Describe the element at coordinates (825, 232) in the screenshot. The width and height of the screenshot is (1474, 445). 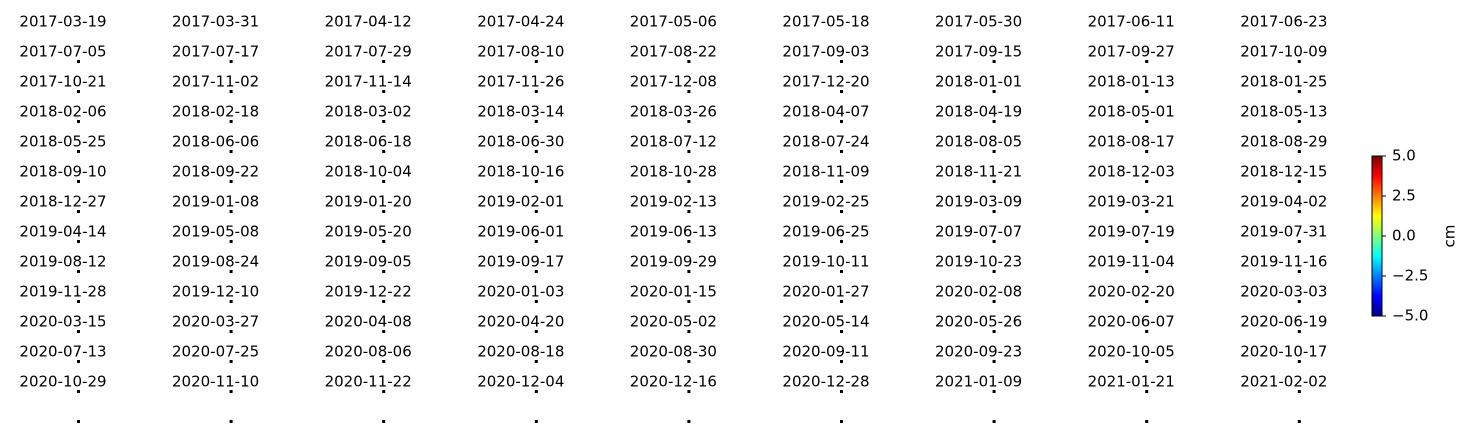
I see `panel-title: 2019-06-25` at that location.